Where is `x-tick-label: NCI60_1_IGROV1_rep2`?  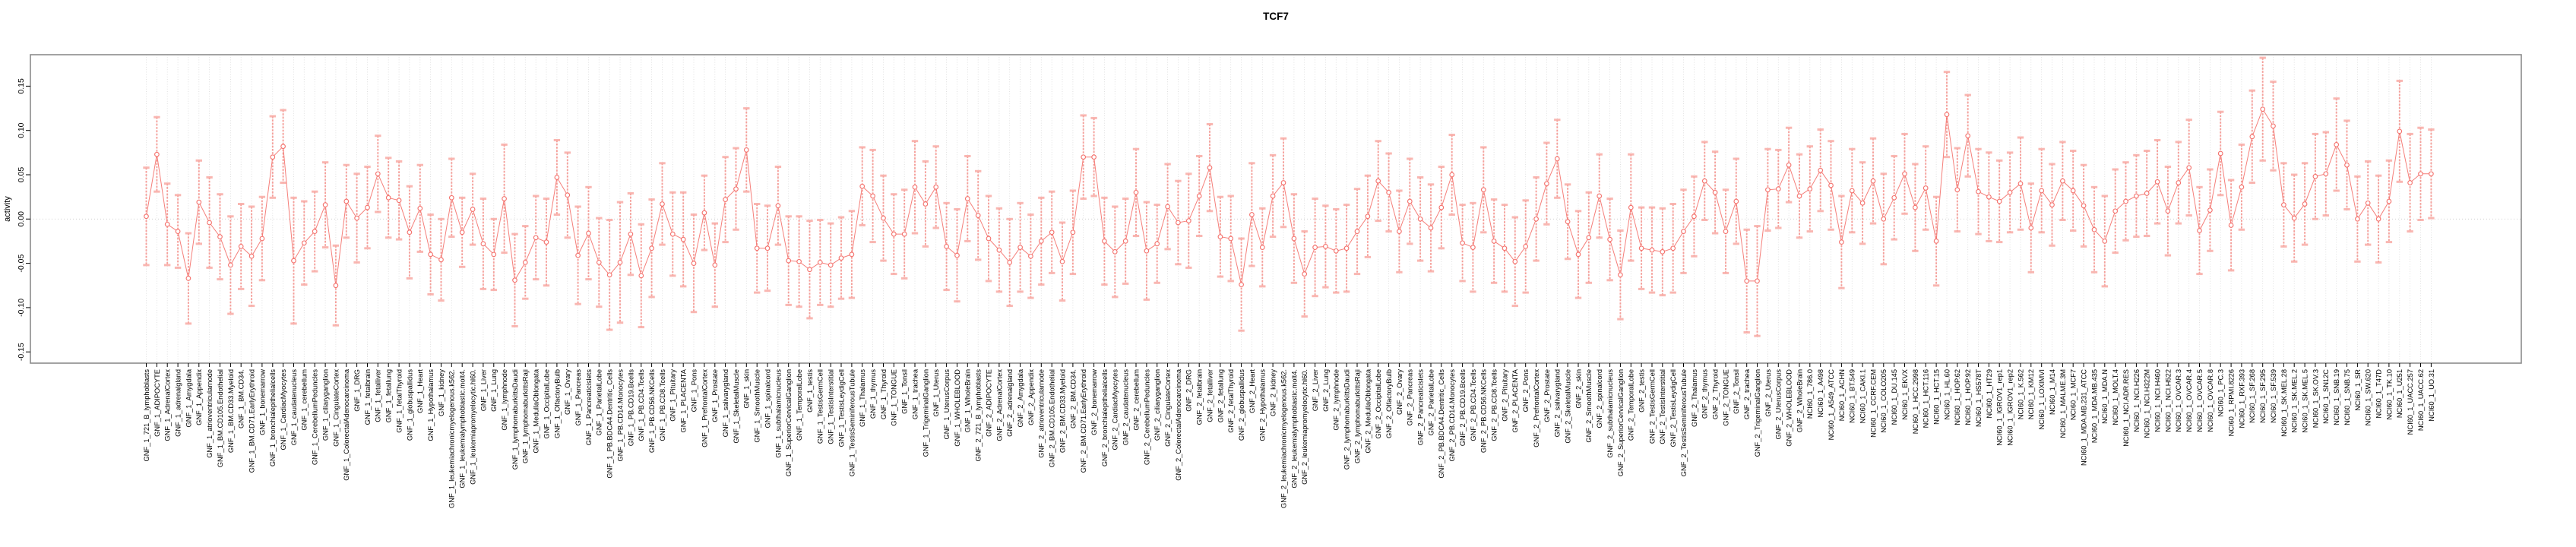 x-tick-label: NCI60_1_IGROV1_rep2 is located at coordinates (2010, 407).